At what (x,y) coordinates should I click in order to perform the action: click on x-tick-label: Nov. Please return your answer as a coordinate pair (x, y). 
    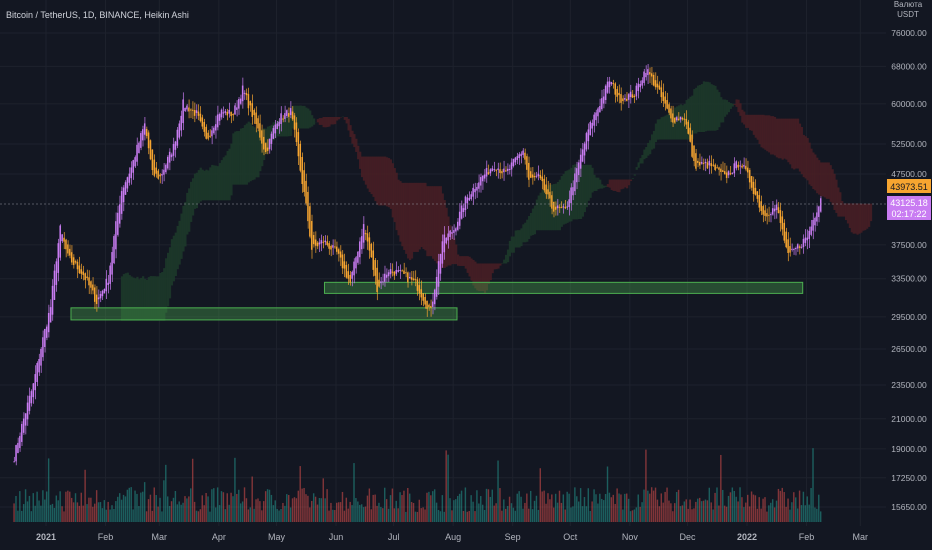
    Looking at the image, I should click on (630, 537).